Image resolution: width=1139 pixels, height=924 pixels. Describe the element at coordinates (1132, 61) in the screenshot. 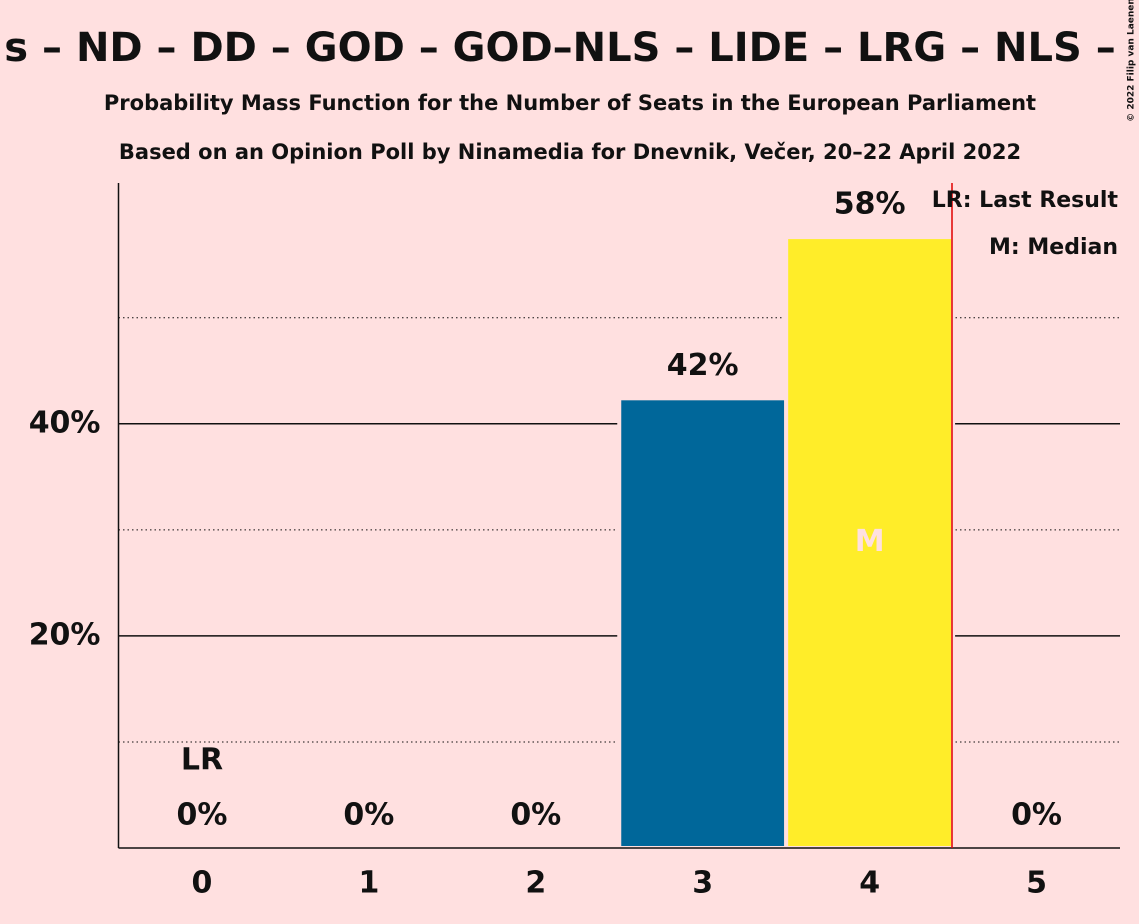

I see `copyright: © 2022 Filip van Laenen` at that location.